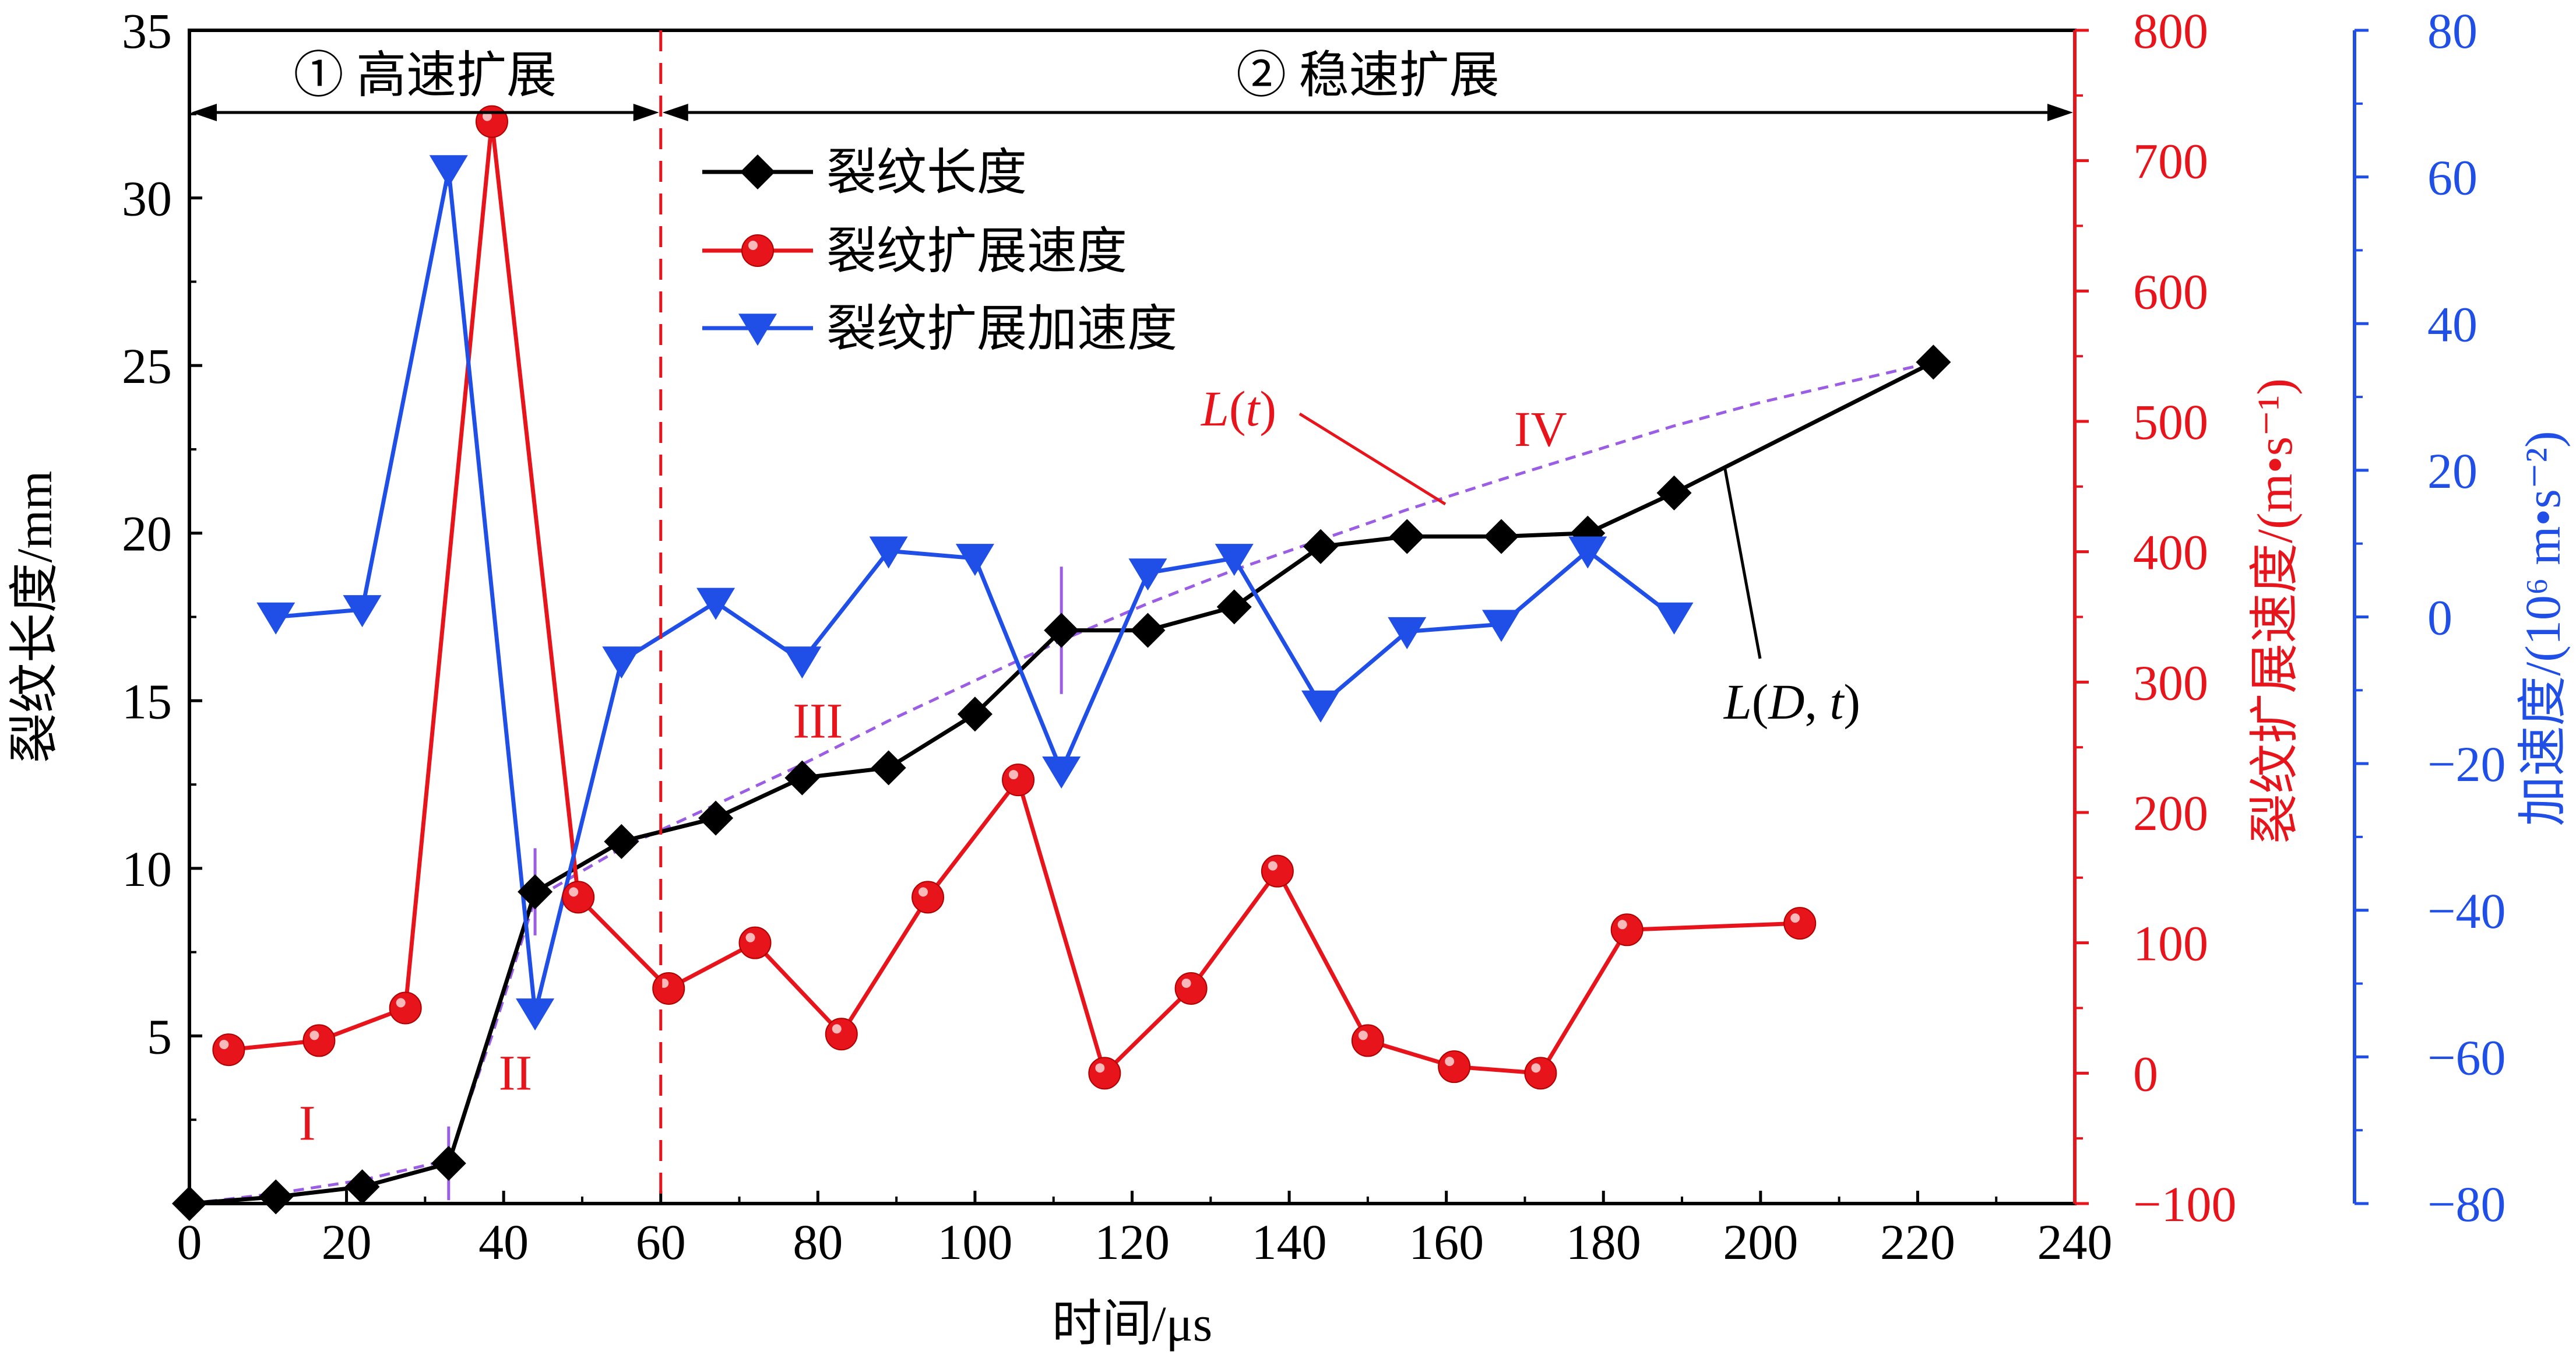 The image size is (2576, 1365). What do you see at coordinates (147, 701) in the screenshot?
I see `y-left-tick-label: 15` at bounding box center [147, 701].